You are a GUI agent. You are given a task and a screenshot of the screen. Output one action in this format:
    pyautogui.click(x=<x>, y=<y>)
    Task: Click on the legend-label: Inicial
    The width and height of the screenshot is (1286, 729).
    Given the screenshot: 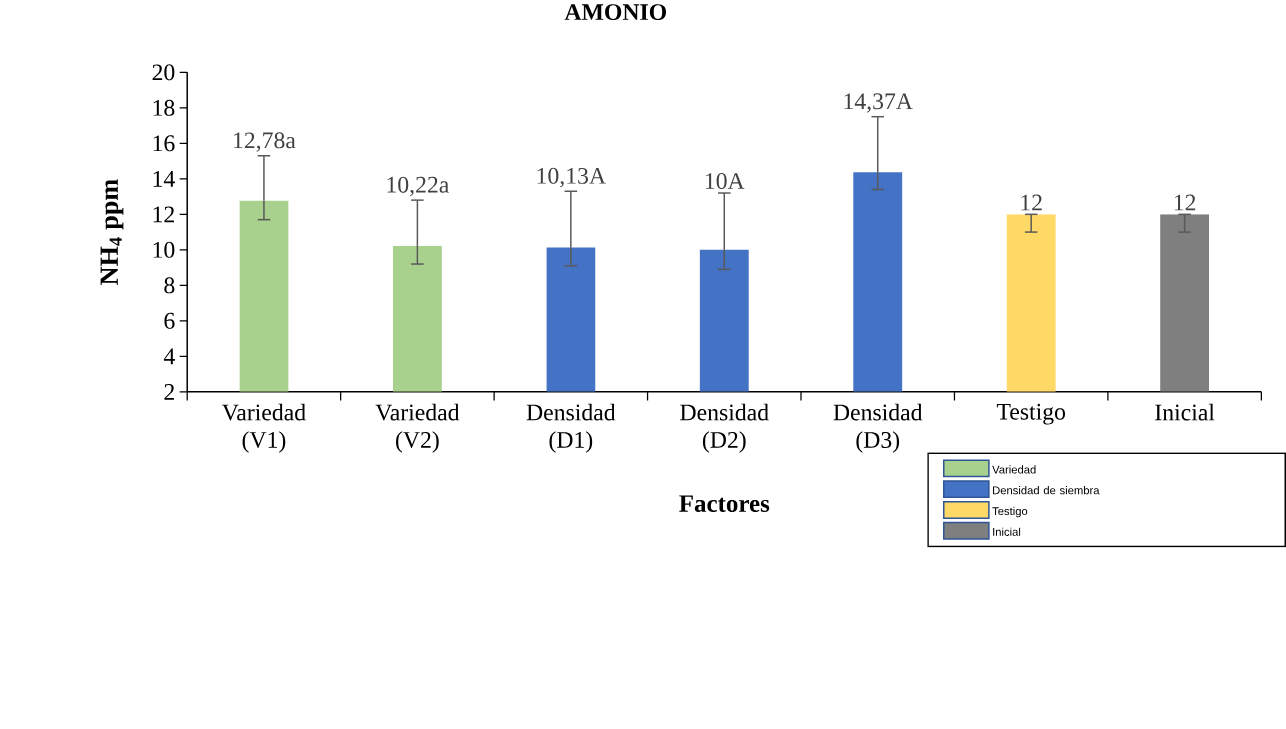 What is the action you would take?
    pyautogui.click(x=1007, y=531)
    